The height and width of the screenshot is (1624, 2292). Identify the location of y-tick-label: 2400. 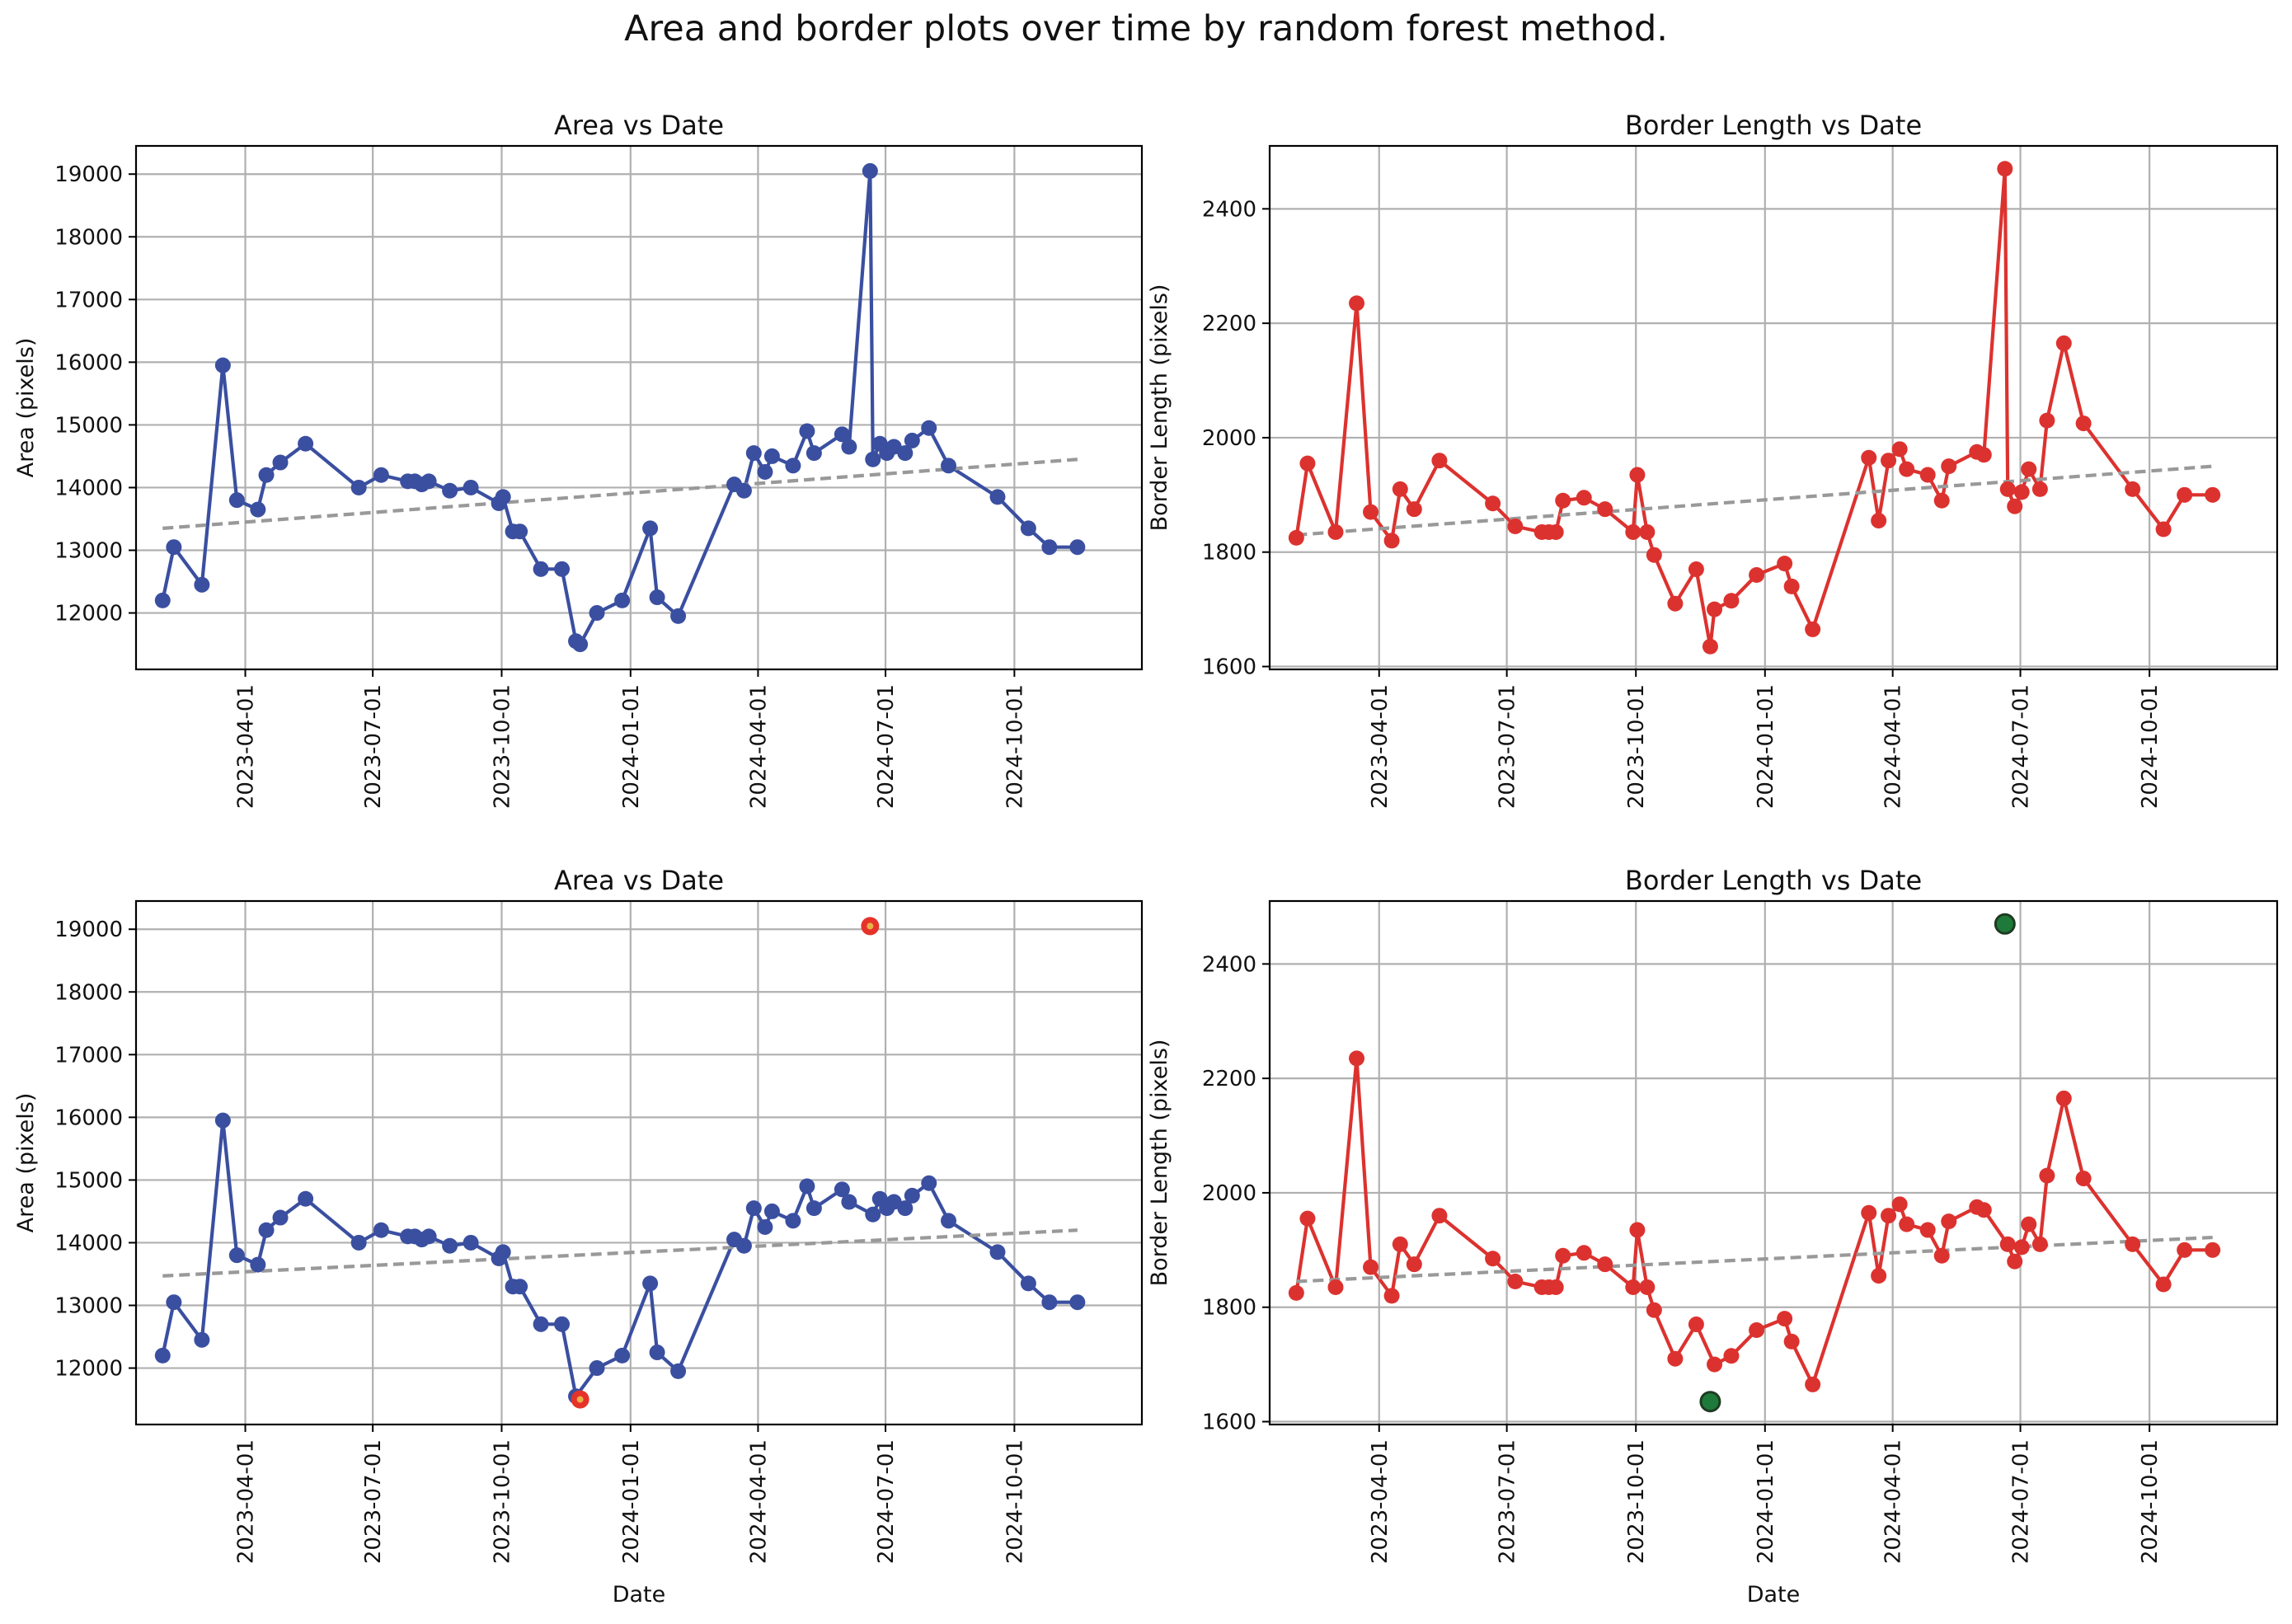
(1229, 210).